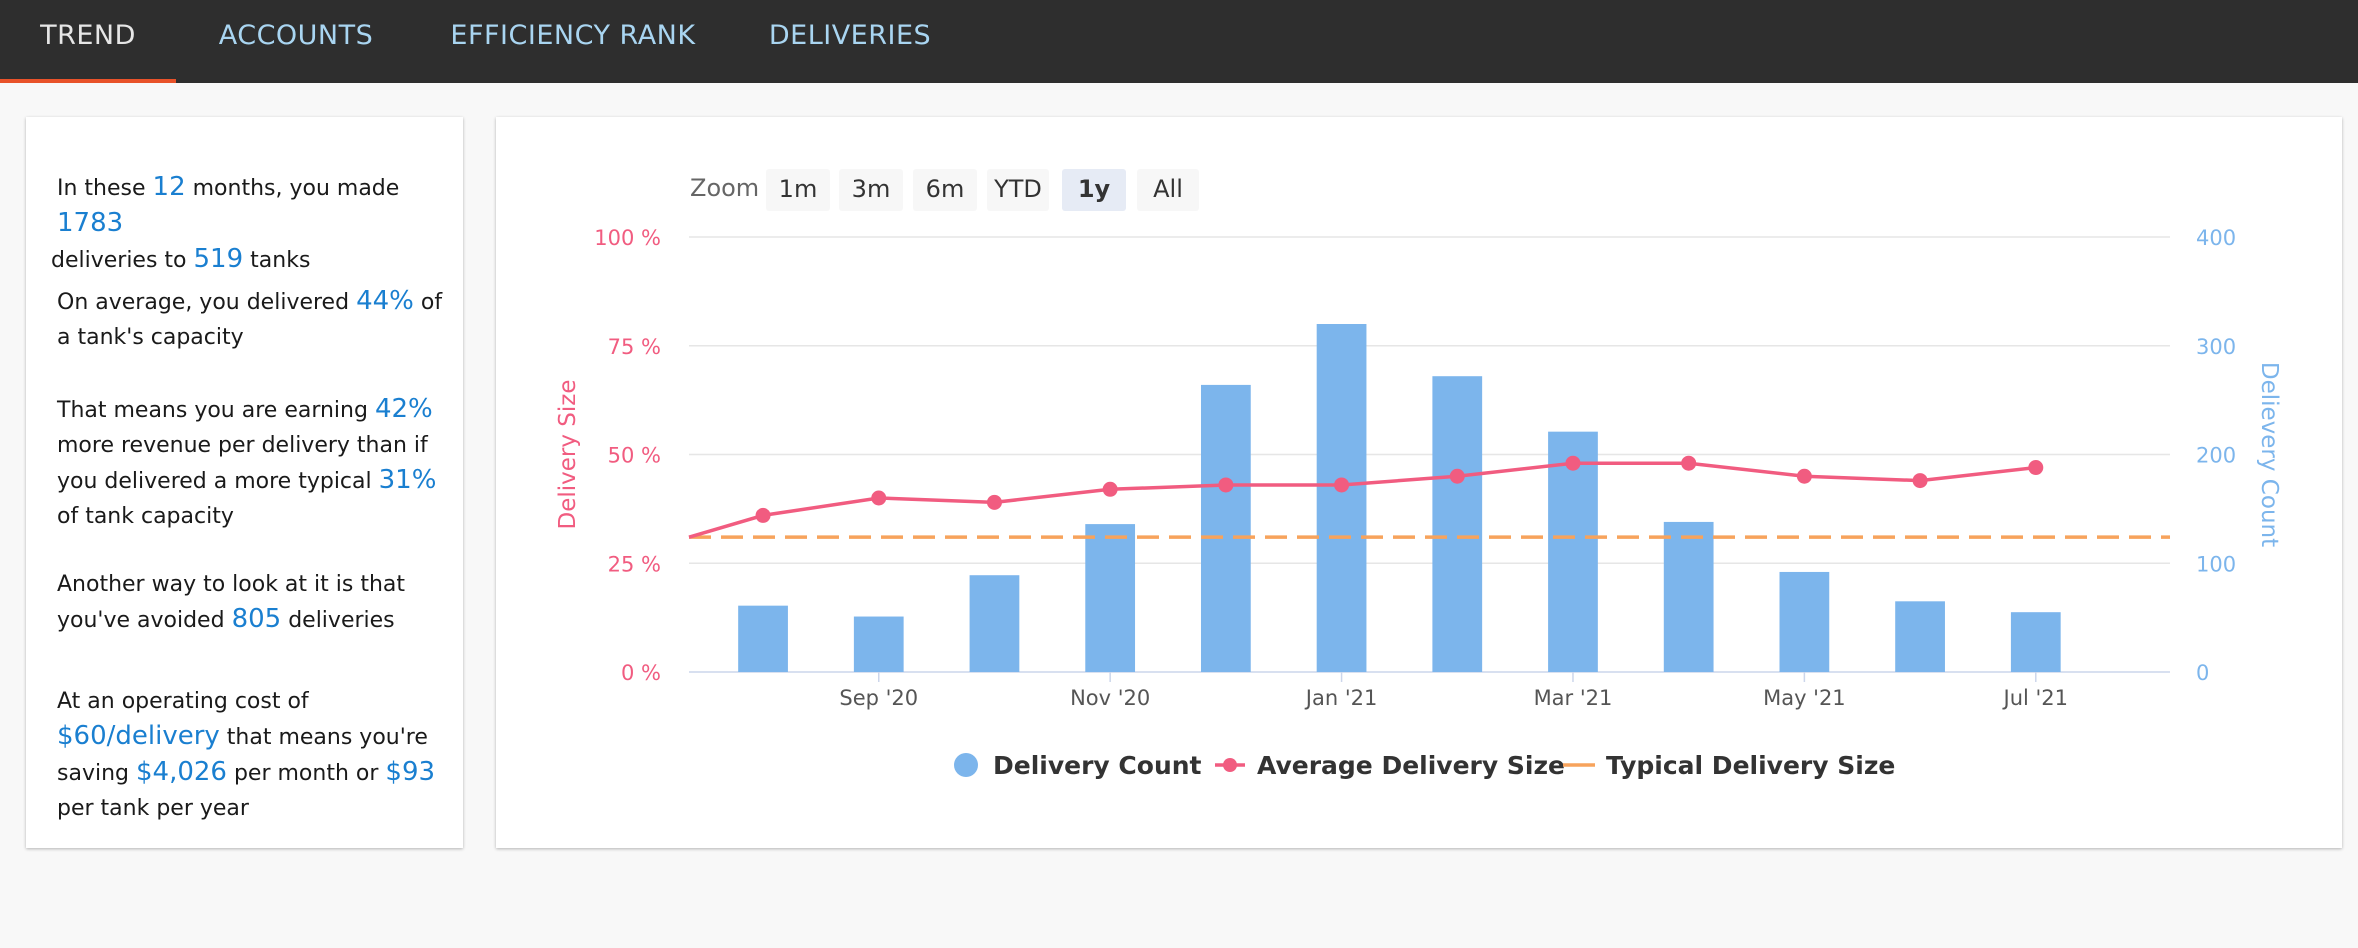 This screenshot has width=2358, height=948. What do you see at coordinates (88, 41) in the screenshot?
I see `tab-trend: TREND` at bounding box center [88, 41].